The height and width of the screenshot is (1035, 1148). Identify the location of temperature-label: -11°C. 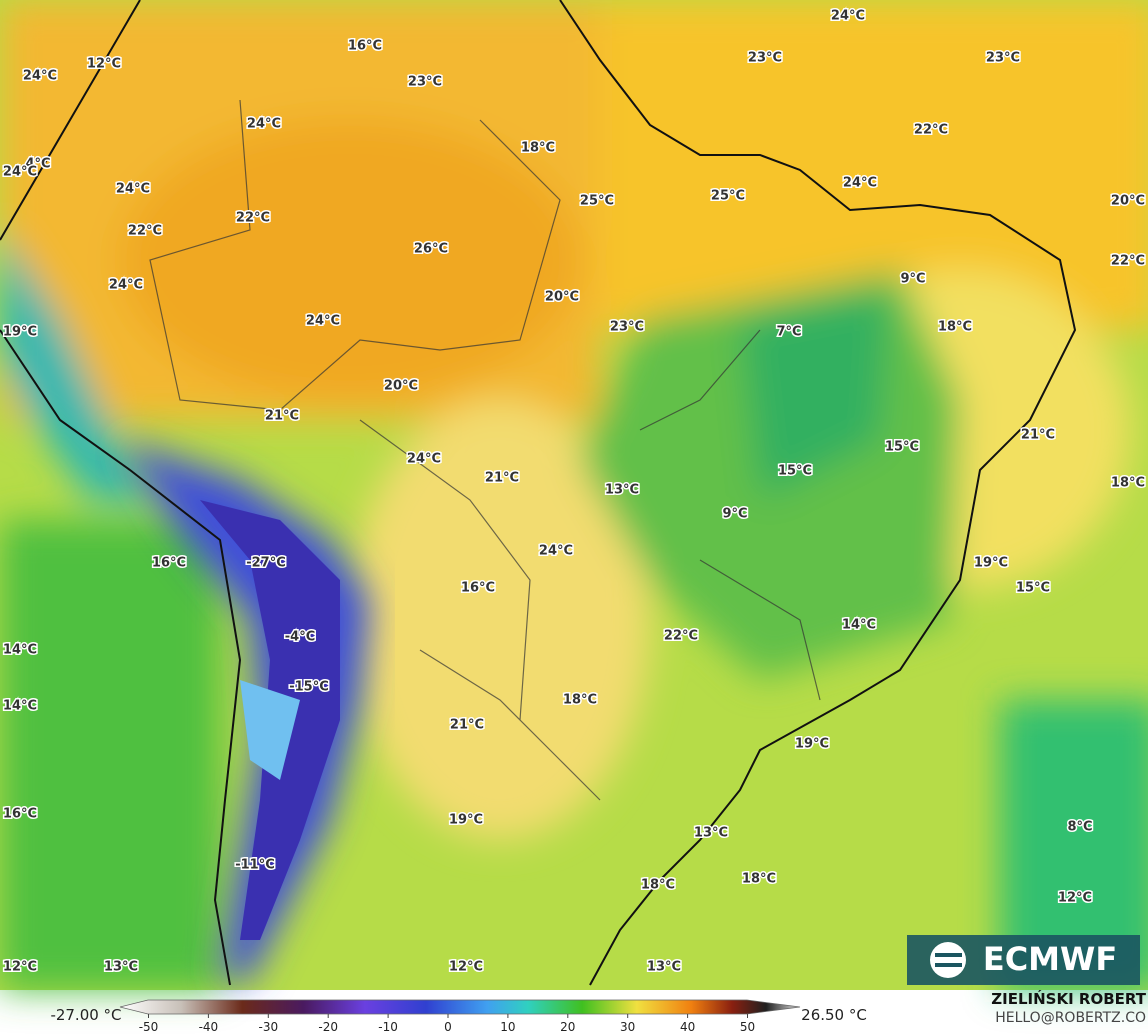
(255, 865).